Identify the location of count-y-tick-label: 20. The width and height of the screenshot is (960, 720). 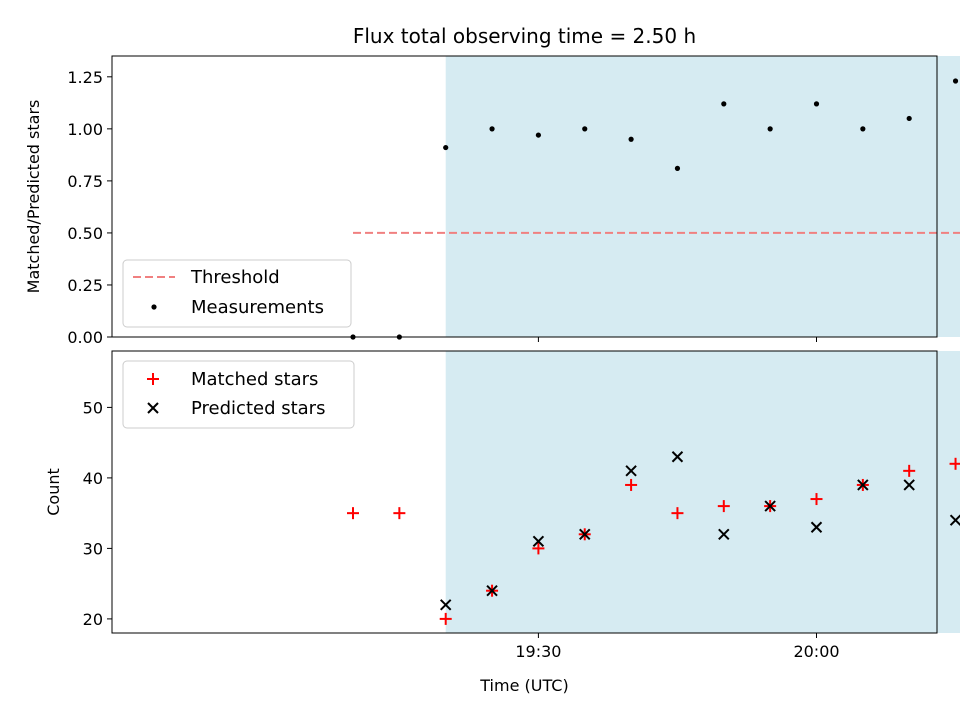
(93, 619).